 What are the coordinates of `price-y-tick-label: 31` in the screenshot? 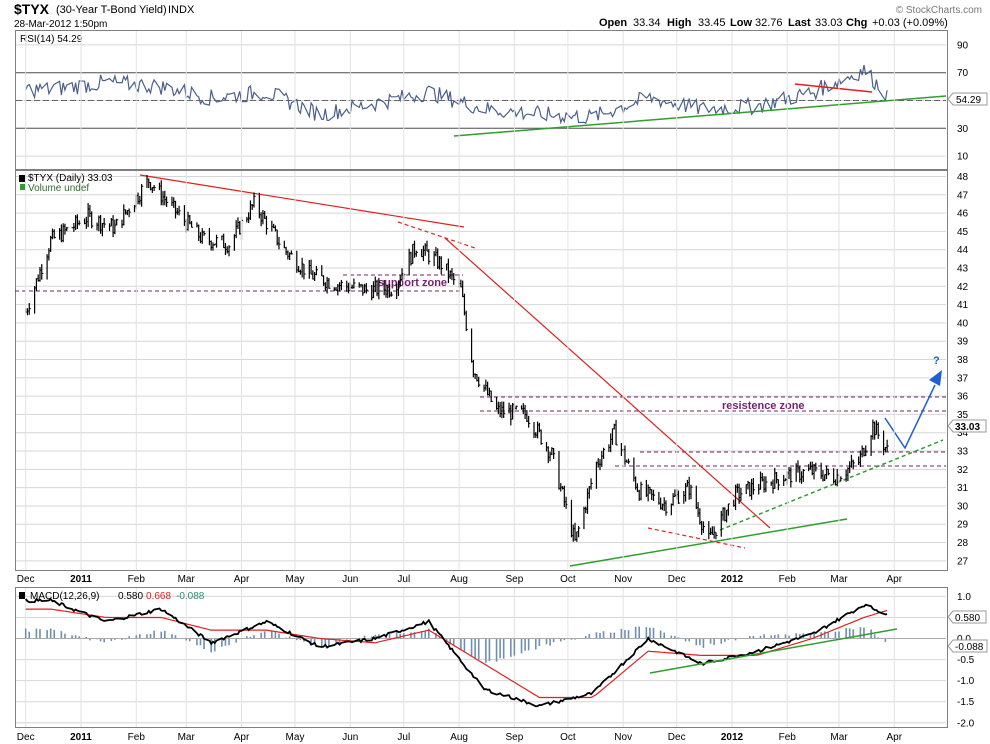 It's located at (963, 488).